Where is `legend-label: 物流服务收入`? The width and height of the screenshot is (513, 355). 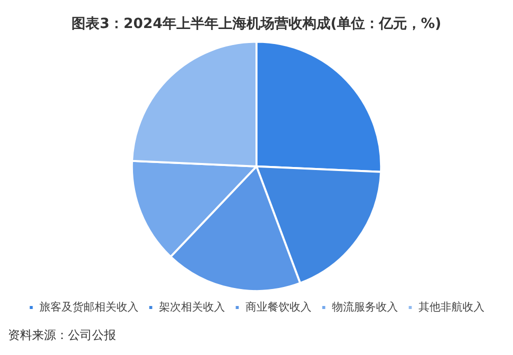
legend-label: 物流服务收入 is located at coordinates (365, 307).